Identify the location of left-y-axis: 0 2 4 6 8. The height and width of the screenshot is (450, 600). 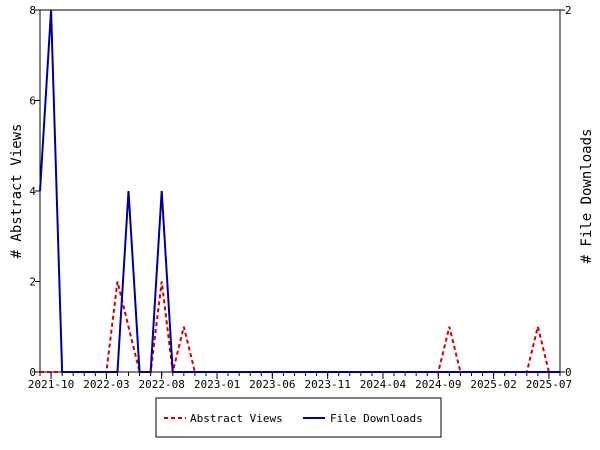
(34, 191).